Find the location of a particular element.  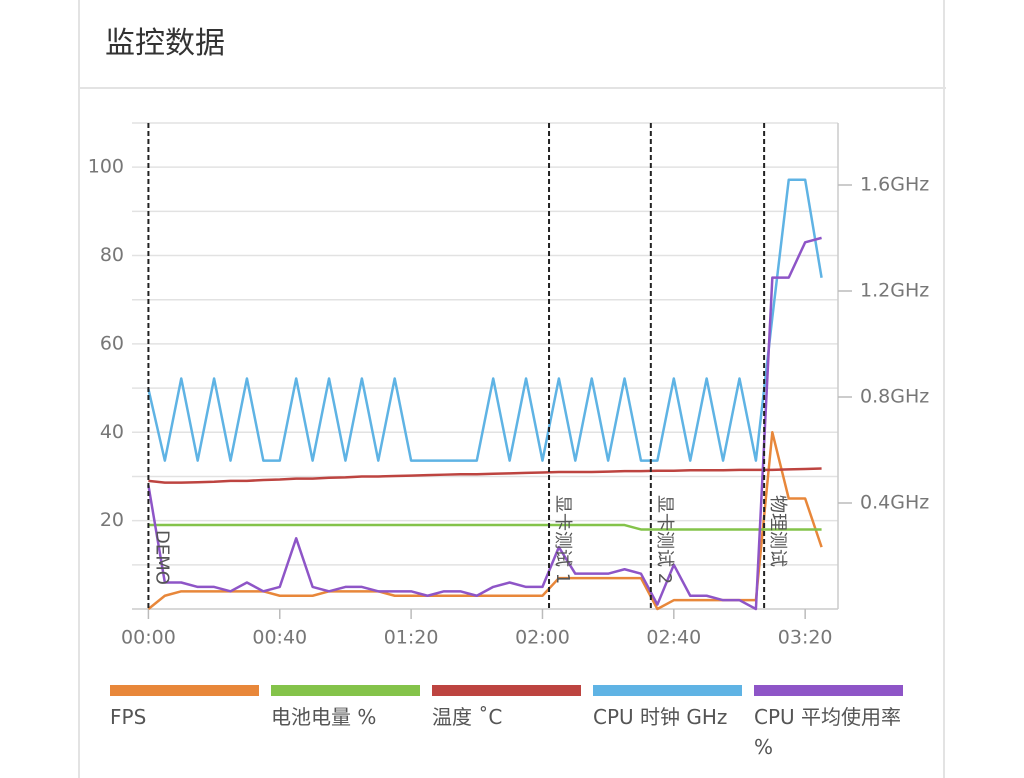

legend: FPS 电池电量 % 温度 ˚C CPU 时钟 GHz CPU 平均使用率 % is located at coordinates (512, 723).